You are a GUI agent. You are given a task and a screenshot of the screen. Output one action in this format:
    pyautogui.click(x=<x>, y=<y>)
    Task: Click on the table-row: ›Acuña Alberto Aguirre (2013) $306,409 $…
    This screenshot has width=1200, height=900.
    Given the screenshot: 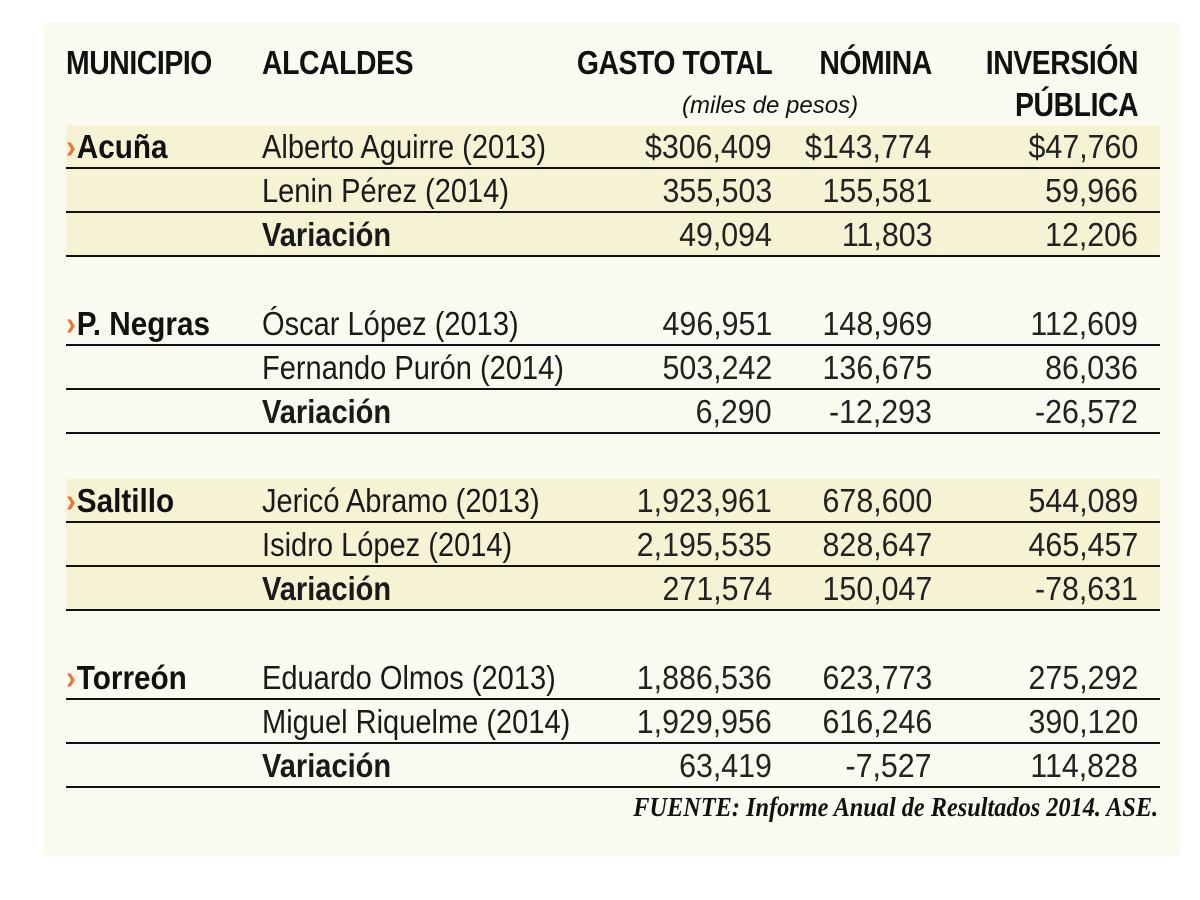 What is the action you would take?
    pyautogui.click(x=613, y=147)
    